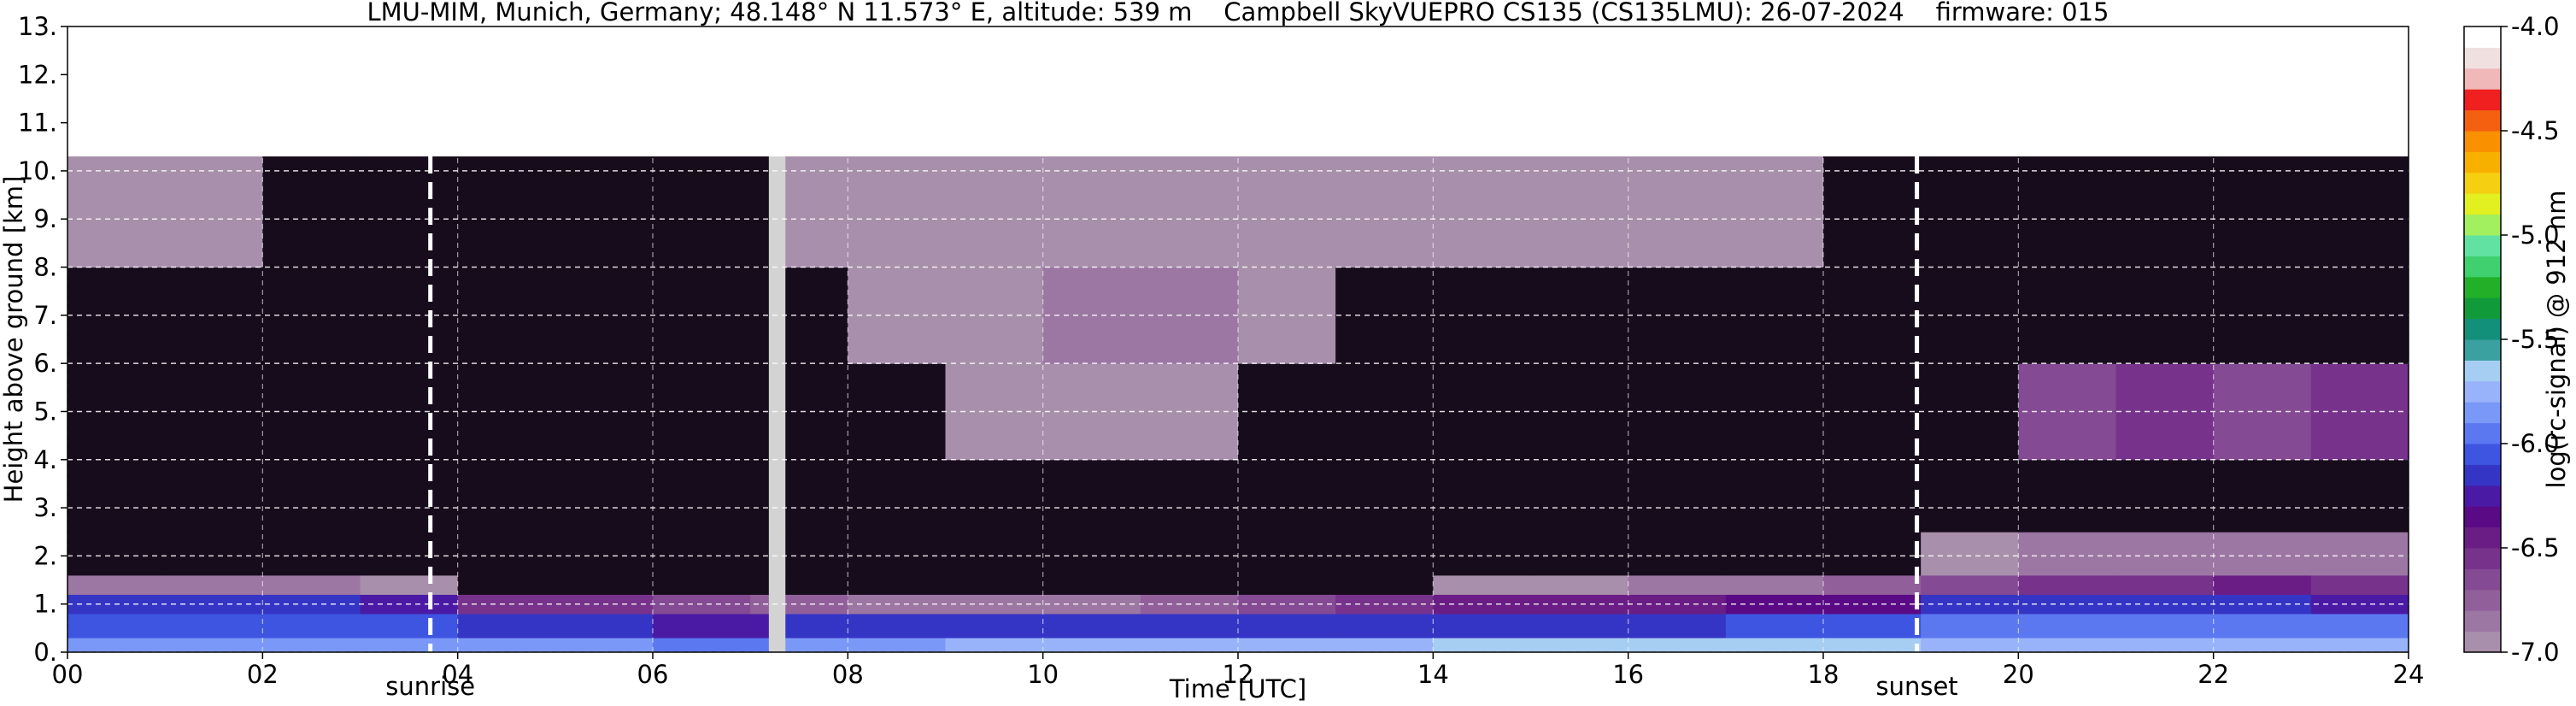 This screenshot has width=2576, height=706. What do you see at coordinates (37, 170) in the screenshot?
I see `y-tick-label: 10.` at bounding box center [37, 170].